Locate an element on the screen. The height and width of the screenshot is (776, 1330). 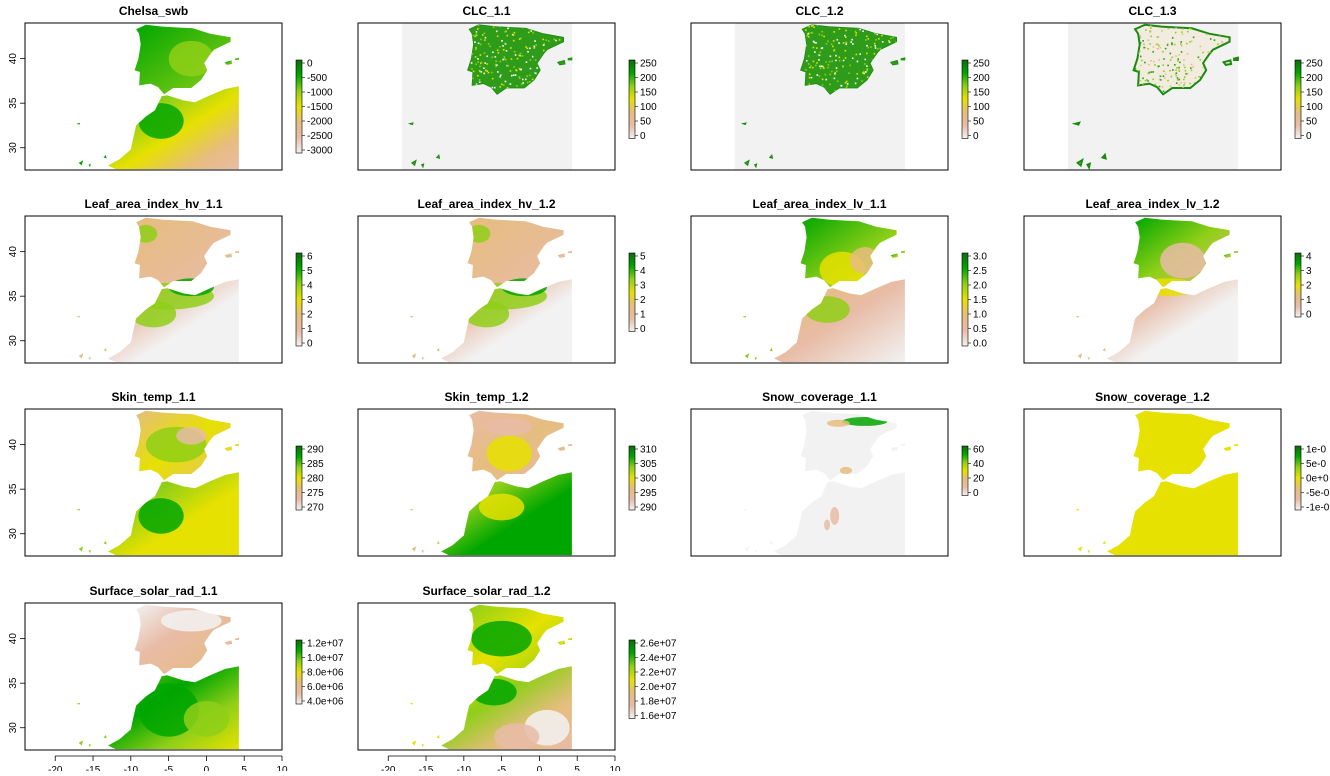
x-tick-label: -20 is located at coordinates (55, 768).